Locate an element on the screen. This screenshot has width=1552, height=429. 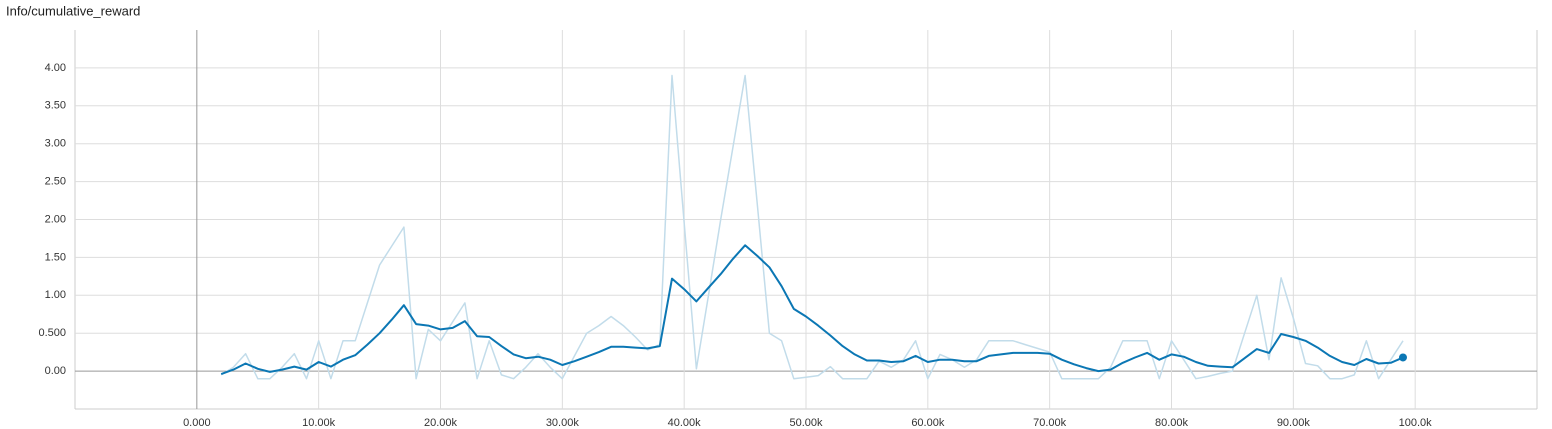
x-tick-label: 40.00k is located at coordinates (685, 423).